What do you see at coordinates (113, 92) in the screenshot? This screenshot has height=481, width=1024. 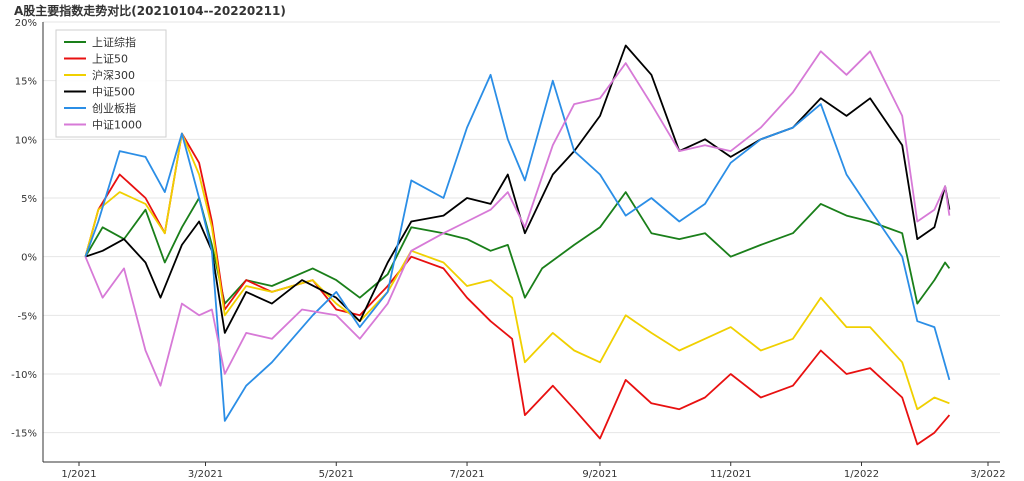 I see `legend-label: 中证500` at bounding box center [113, 92].